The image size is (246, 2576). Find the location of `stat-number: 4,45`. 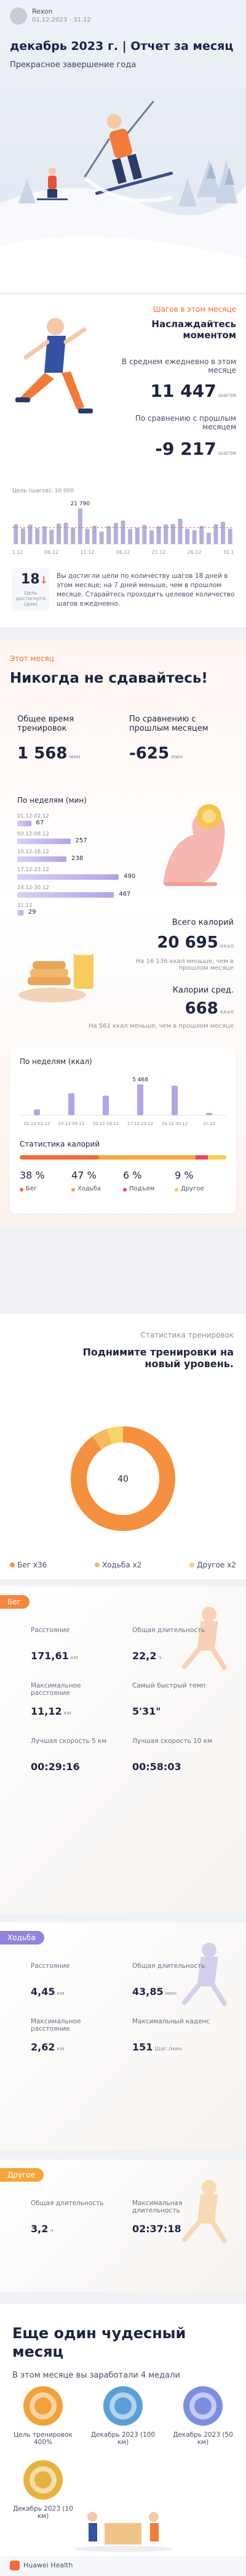

stat-number: 4,45 is located at coordinates (43, 1991).